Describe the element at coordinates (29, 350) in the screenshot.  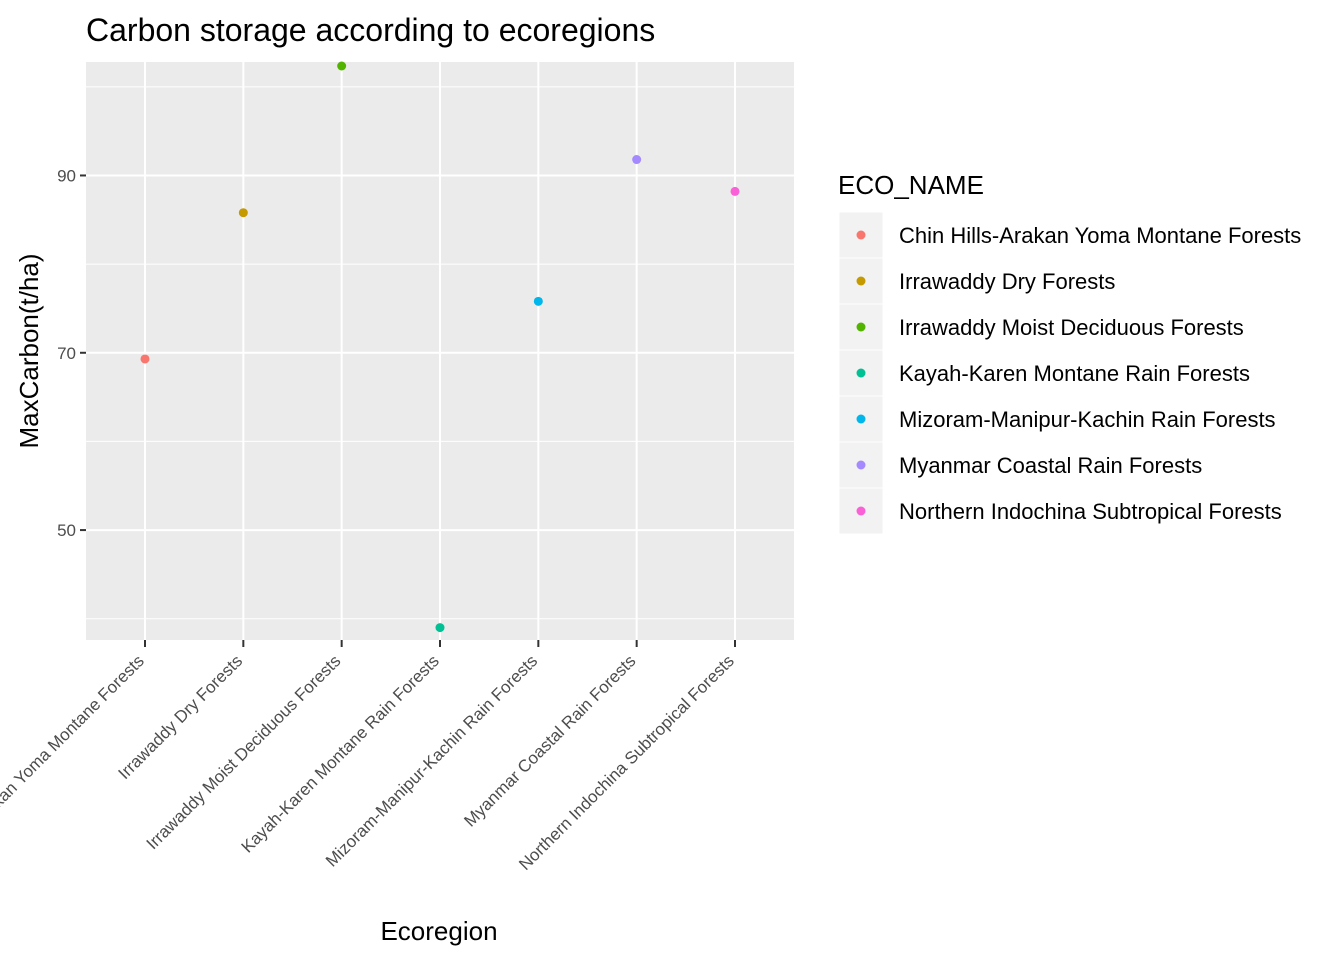
I see `y-axis-title: MaxCarbon(t/ha)` at that location.